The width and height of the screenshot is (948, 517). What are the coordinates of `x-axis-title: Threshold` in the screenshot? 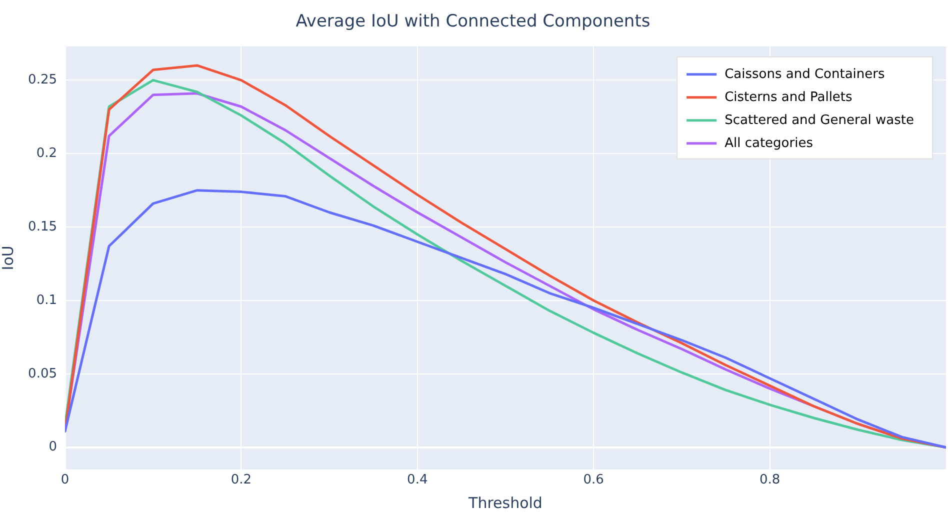 It's located at (505, 503).